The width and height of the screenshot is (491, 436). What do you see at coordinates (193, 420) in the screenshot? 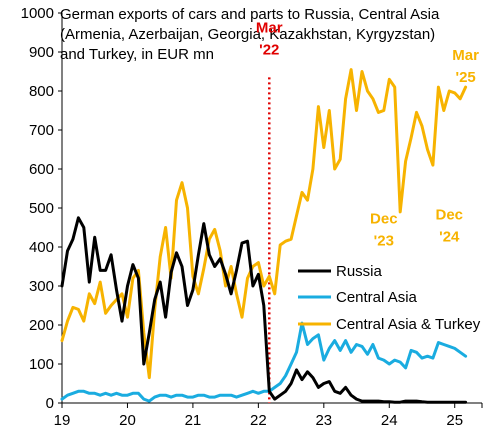
I see `x-tick-label: 21` at bounding box center [193, 420].